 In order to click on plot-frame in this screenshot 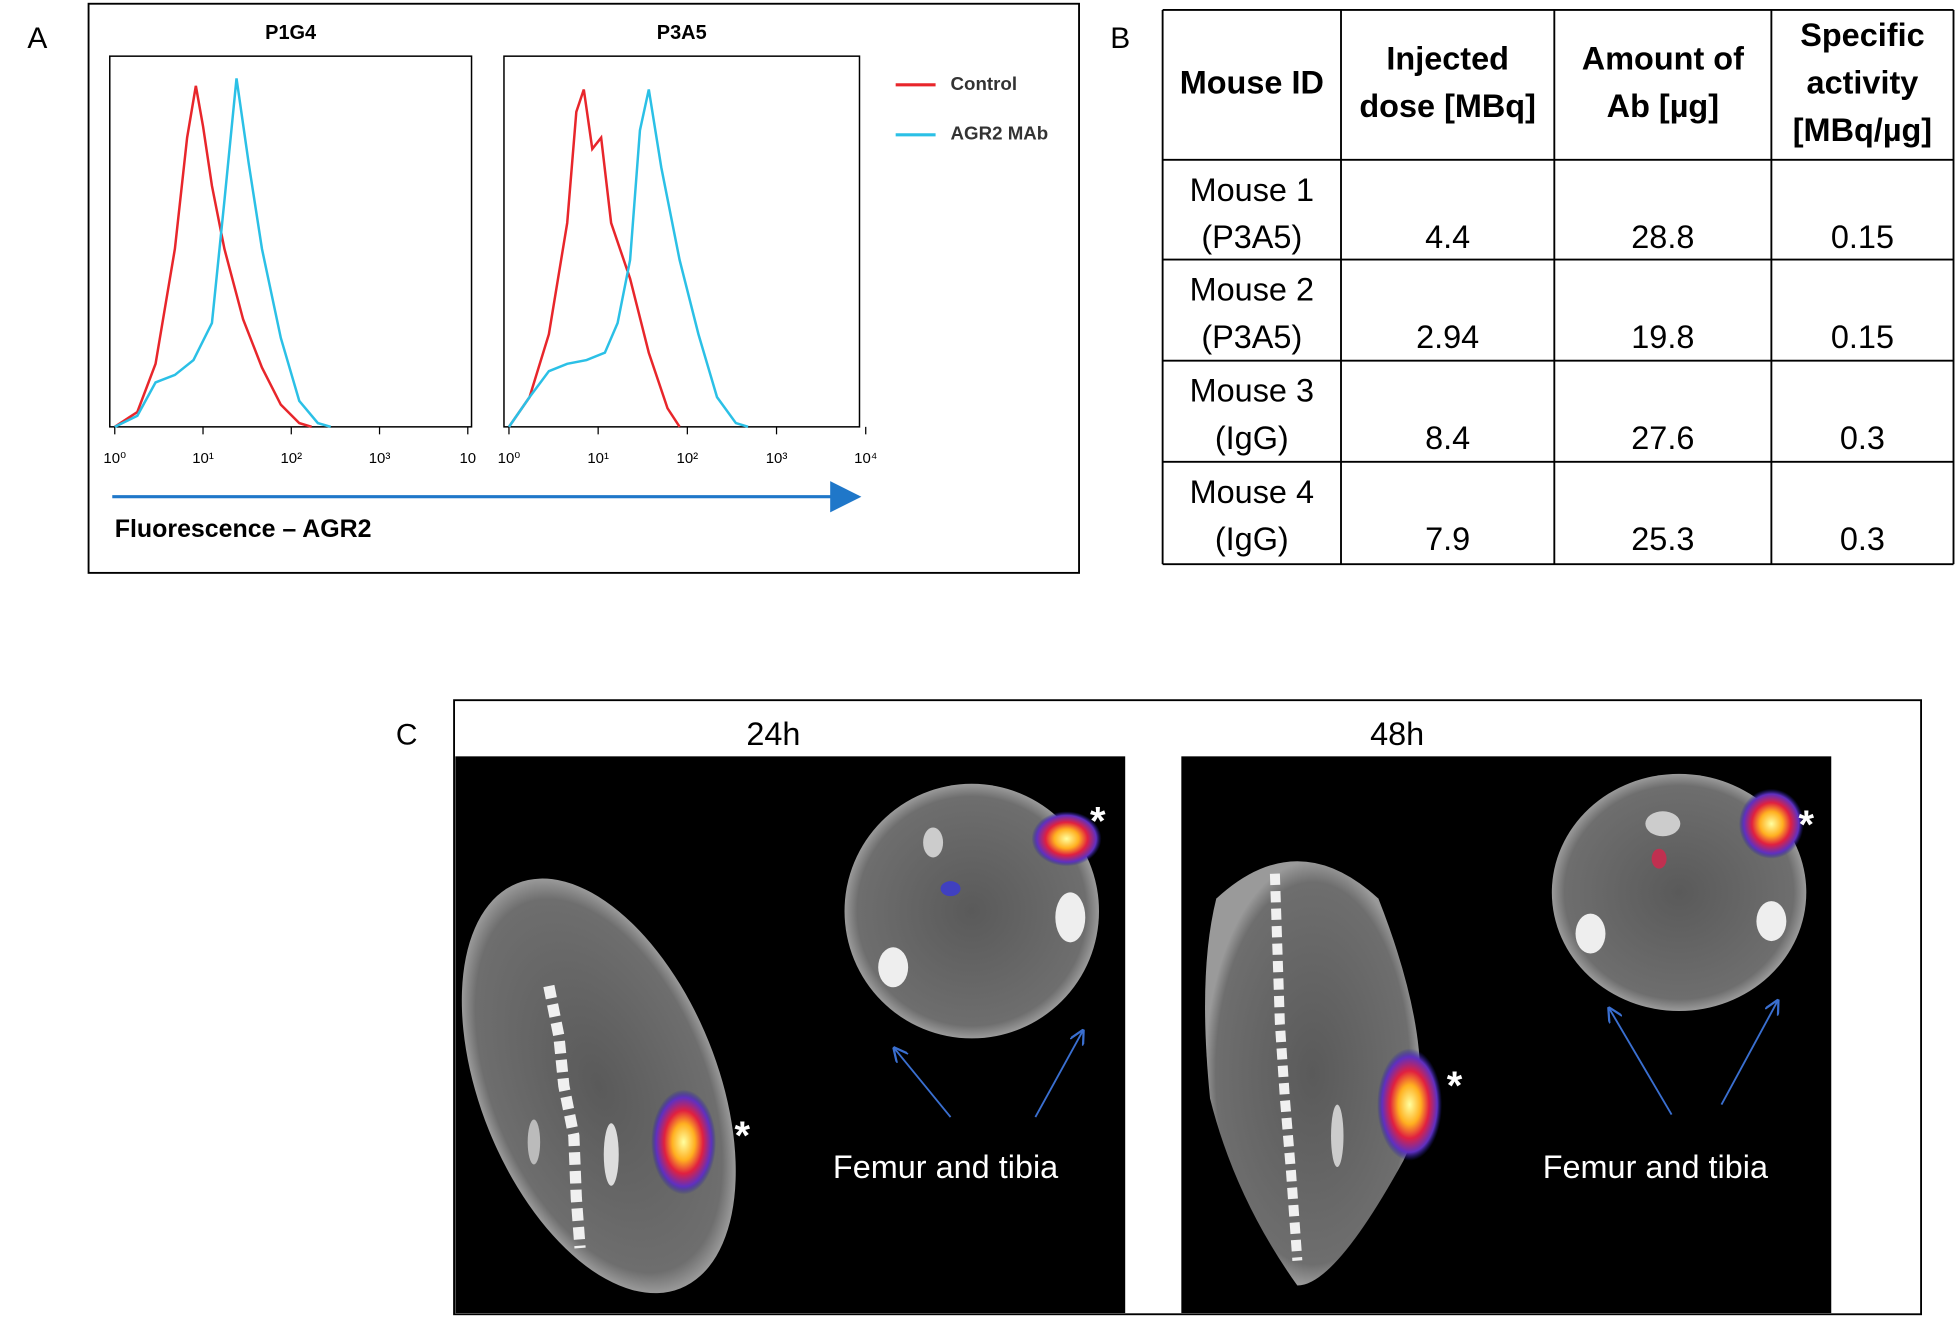, I will do `click(682, 241)`.